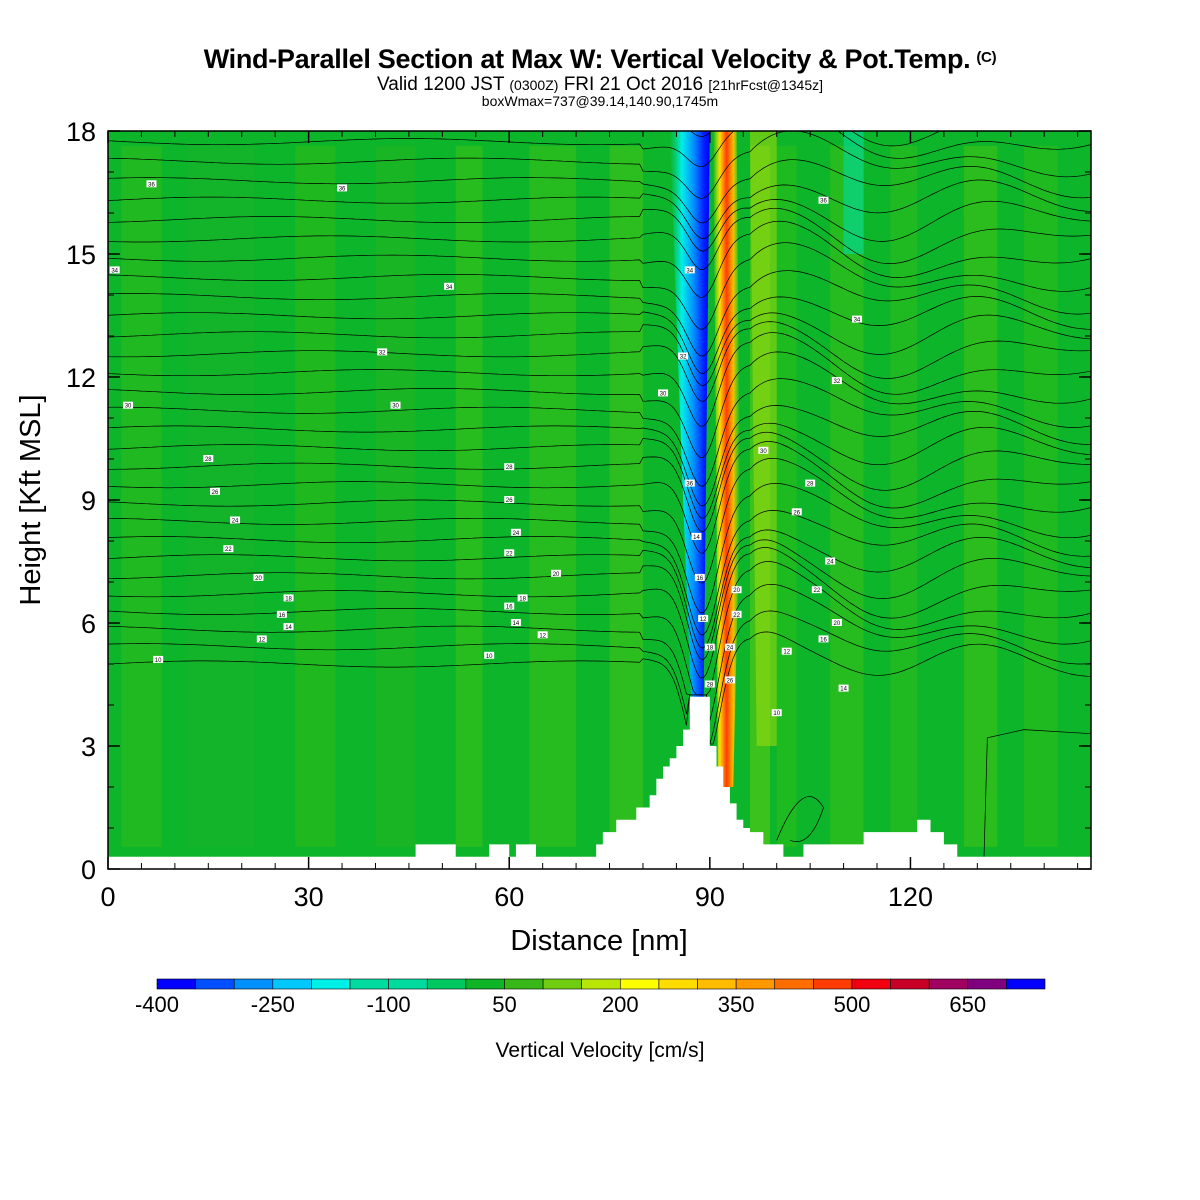 Image resolution: width=1200 pixels, height=1200 pixels. Describe the element at coordinates (157, 1004) in the screenshot. I see `colorbar-tick-label: -400` at that location.